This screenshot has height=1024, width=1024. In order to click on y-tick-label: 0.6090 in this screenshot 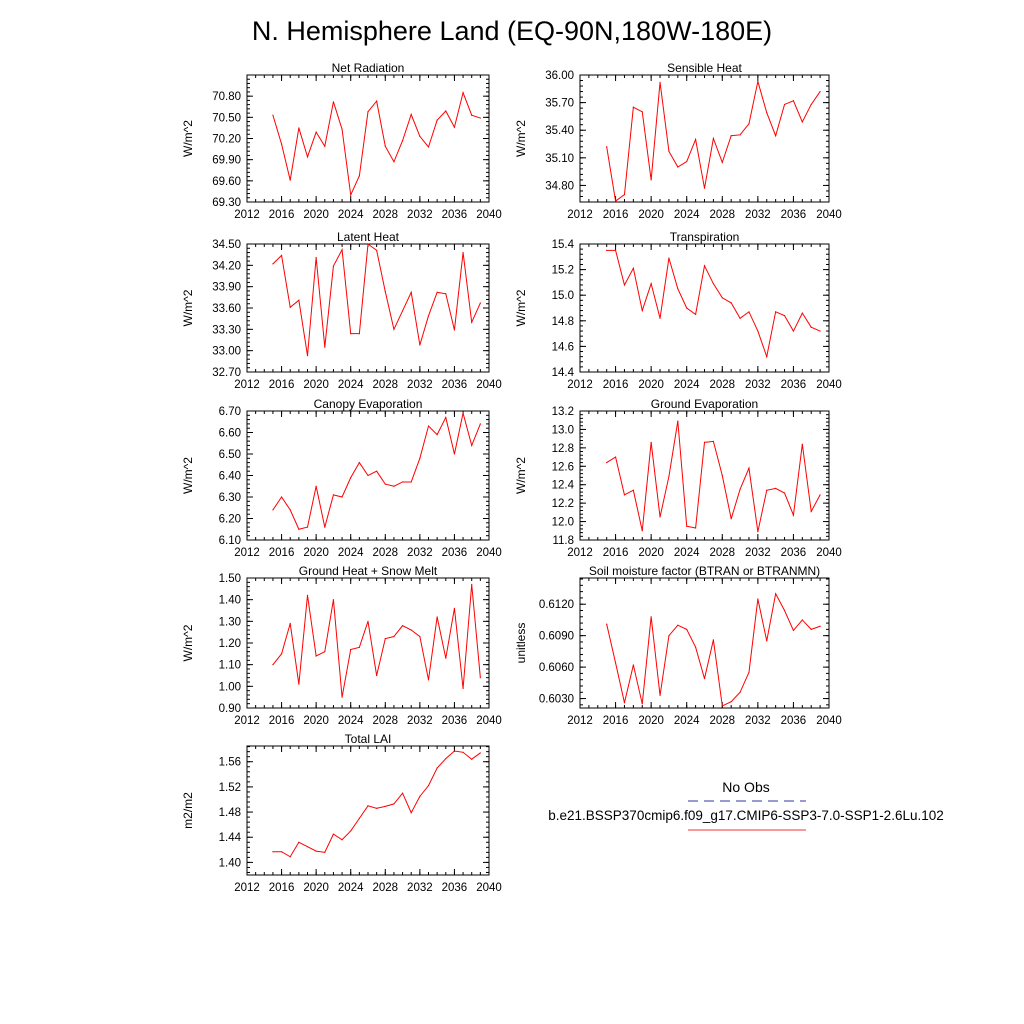, I will do `click(556, 637)`.